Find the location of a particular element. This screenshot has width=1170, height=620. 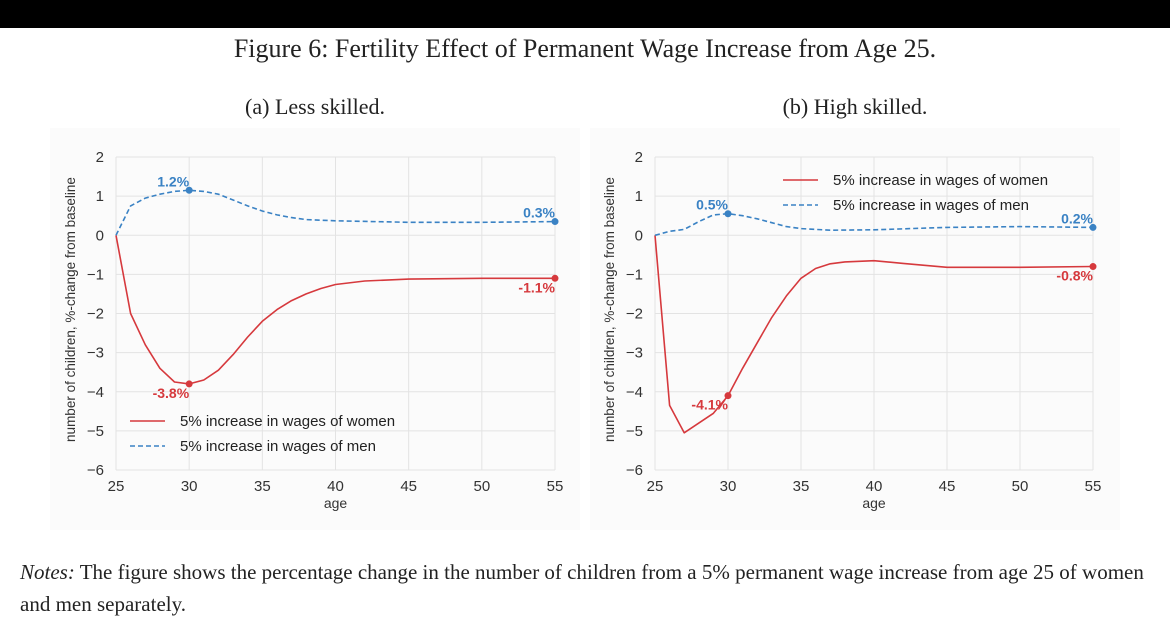

annotation-label: 0.2% is located at coordinates (1077, 218).